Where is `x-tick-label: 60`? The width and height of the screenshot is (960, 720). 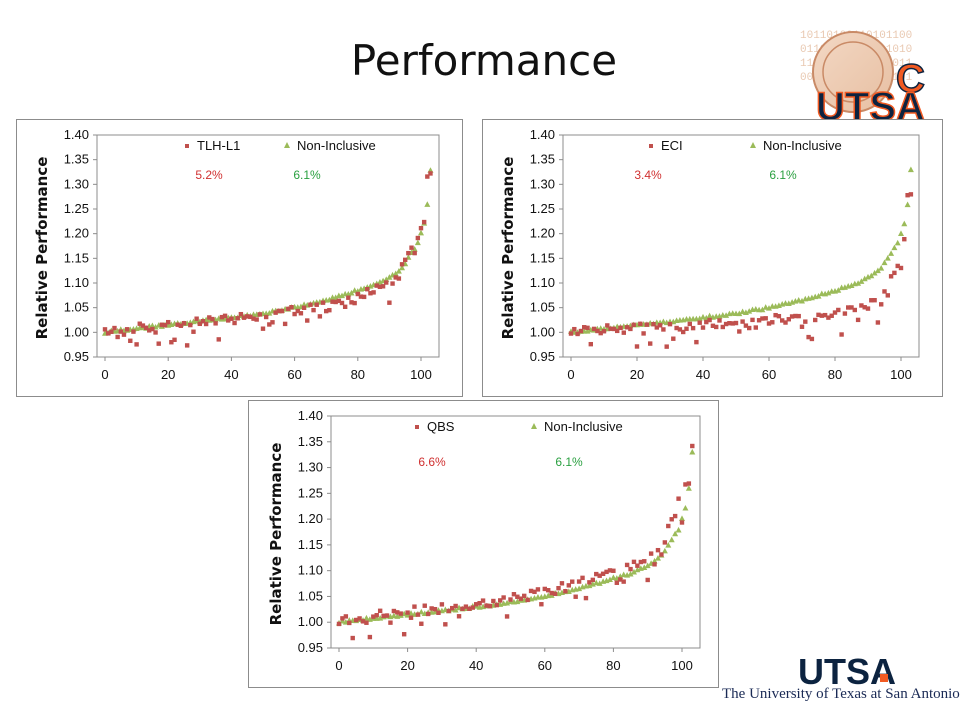 x-tick-label: 60 is located at coordinates (294, 374).